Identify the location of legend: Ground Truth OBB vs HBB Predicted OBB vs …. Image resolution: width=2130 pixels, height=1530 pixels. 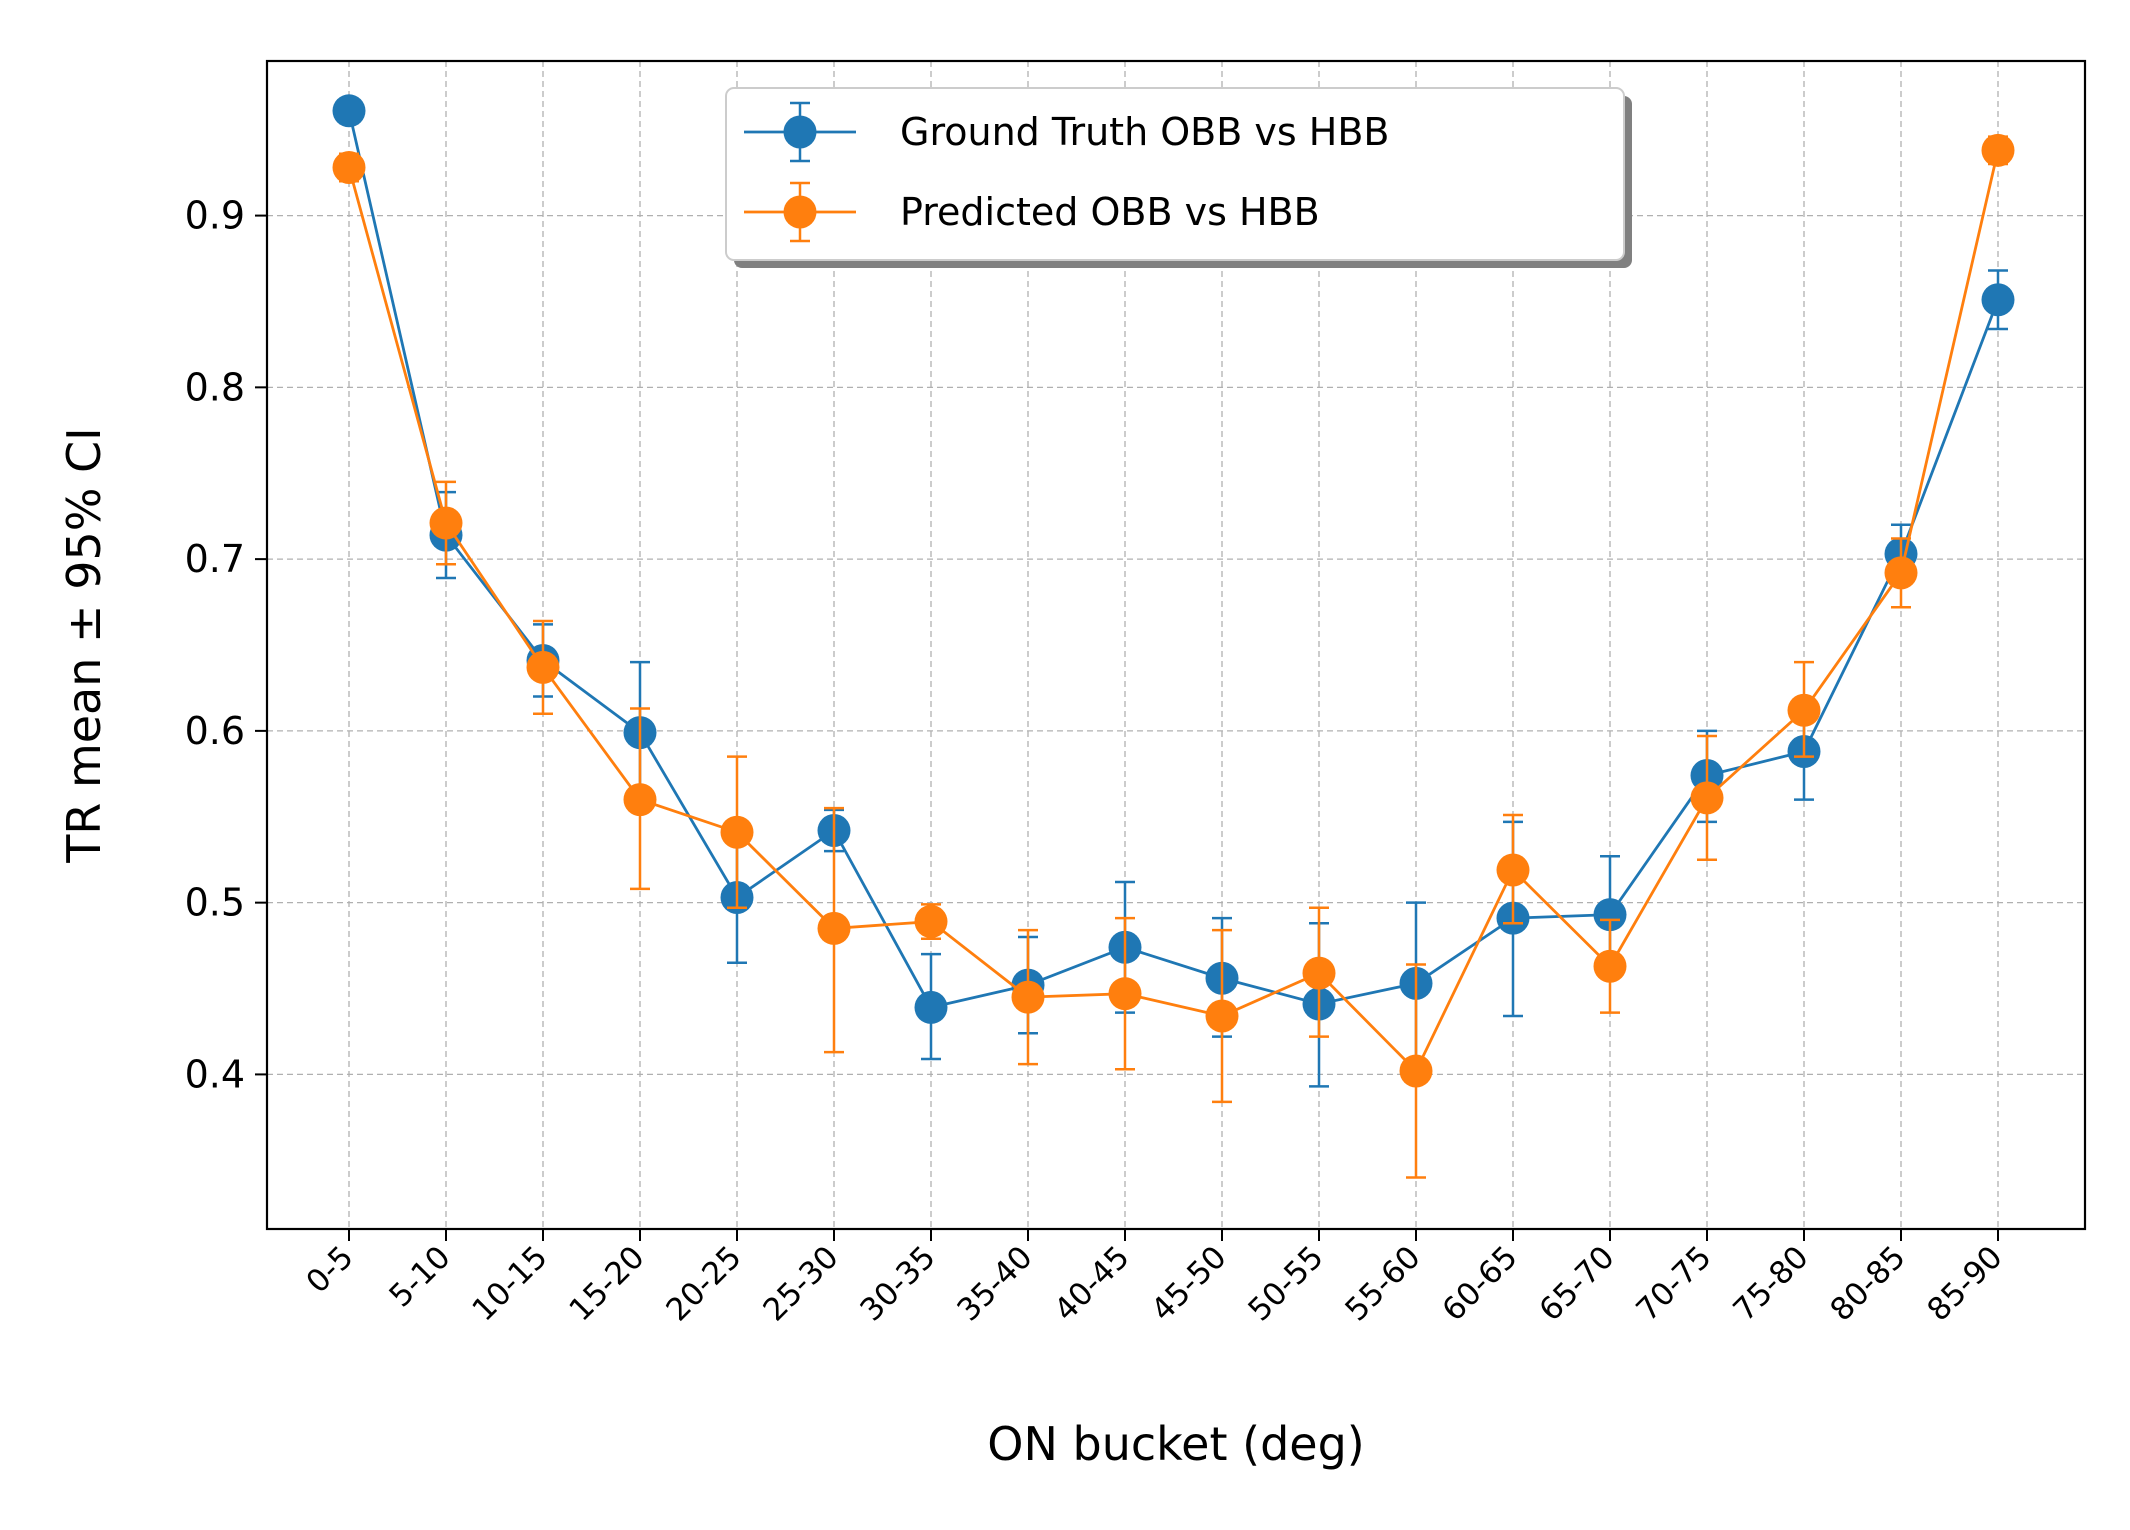
(1178, 177).